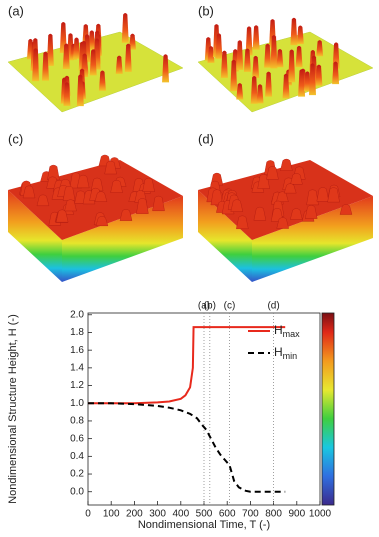  I want to click on x-tick-label: 700, so click(250, 514).